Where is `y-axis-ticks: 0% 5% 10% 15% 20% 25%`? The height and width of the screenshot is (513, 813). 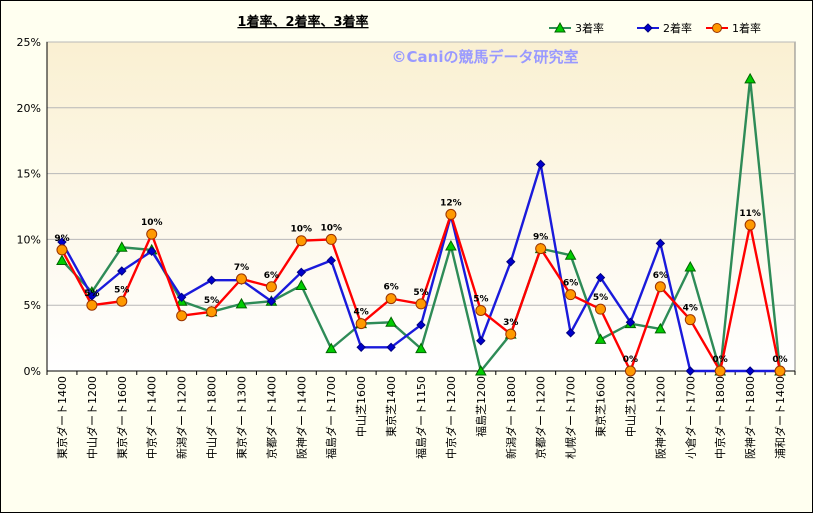 y-axis-ticks: 0% 5% 10% 15% 20% 25% is located at coordinates (29, 207).